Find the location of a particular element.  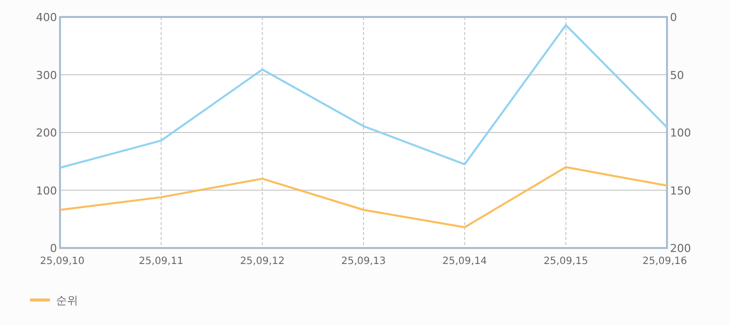

y2-tick-label: 0 is located at coordinates (673, 17).